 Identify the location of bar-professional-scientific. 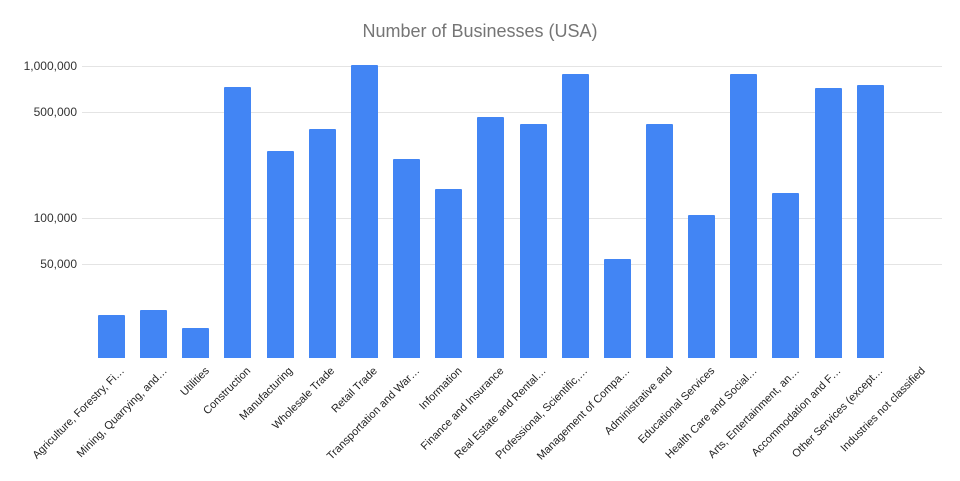
(575, 216).